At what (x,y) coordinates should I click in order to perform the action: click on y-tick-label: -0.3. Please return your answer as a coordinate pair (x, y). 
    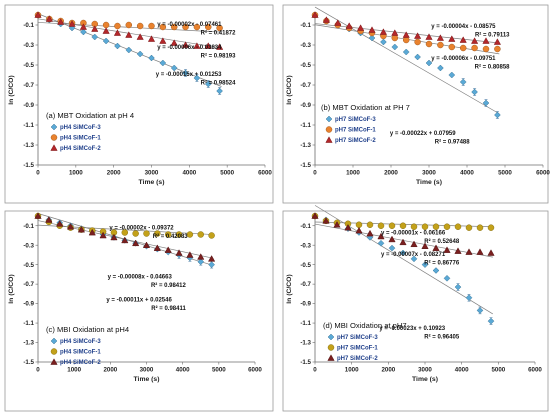
    Looking at the image, I should click on (28, 245).